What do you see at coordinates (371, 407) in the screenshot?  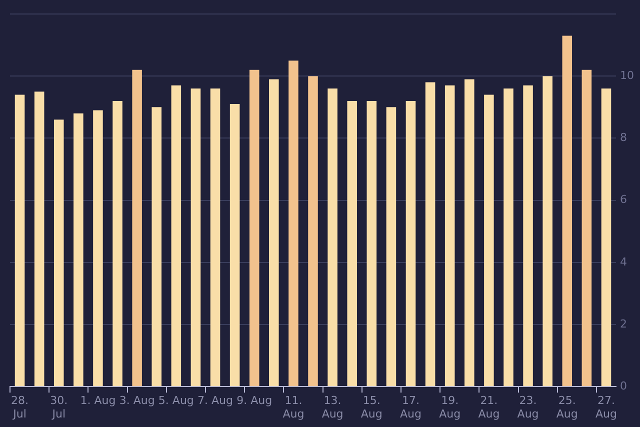 I see `x-tick-label: 15. Aug` at bounding box center [371, 407].